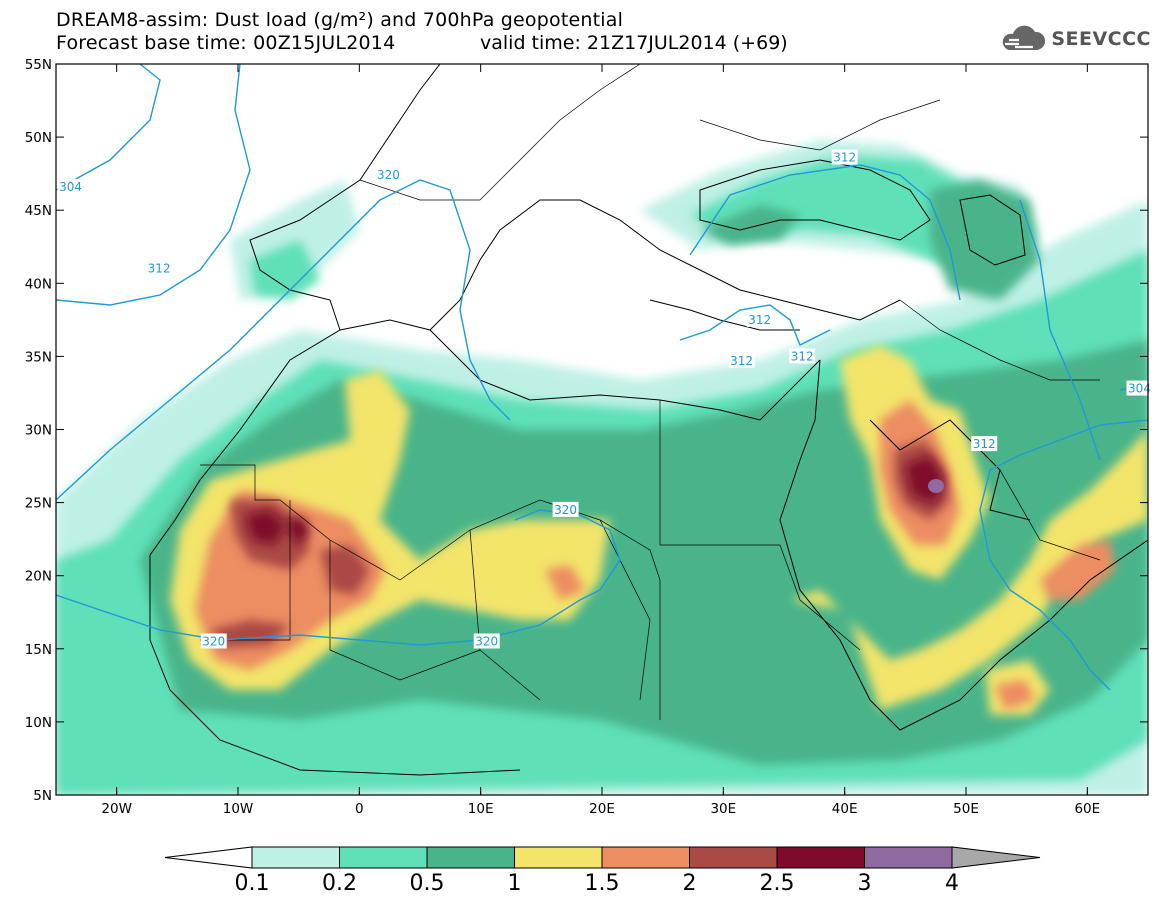  What do you see at coordinates (339, 883) in the screenshot?
I see `colorbar-label: 0.2` at bounding box center [339, 883].